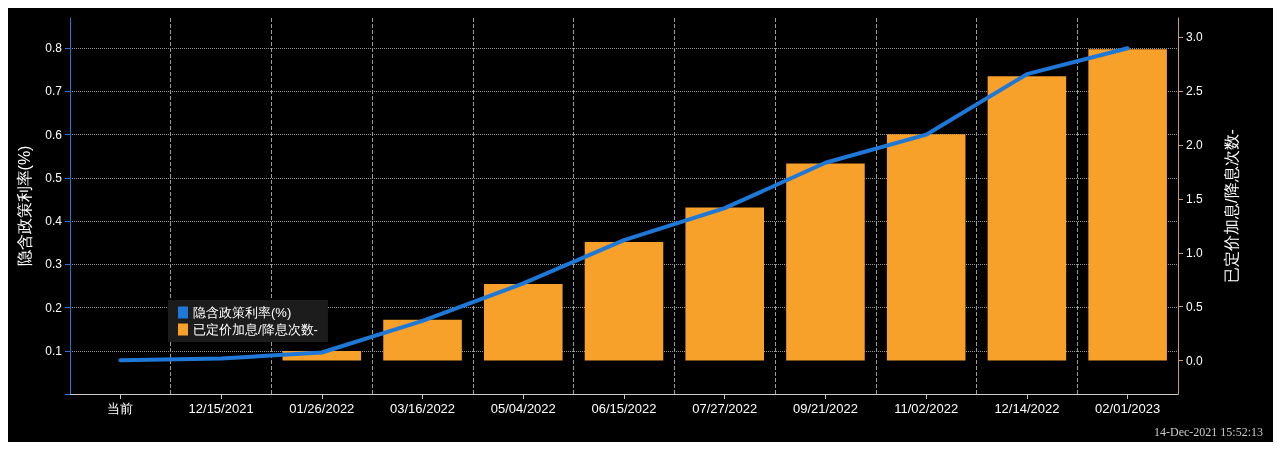 Image resolution: width=1281 pixels, height=450 pixels. What do you see at coordinates (926, 408) in the screenshot?
I see `x-tick-label: 11/02/2022` at bounding box center [926, 408].